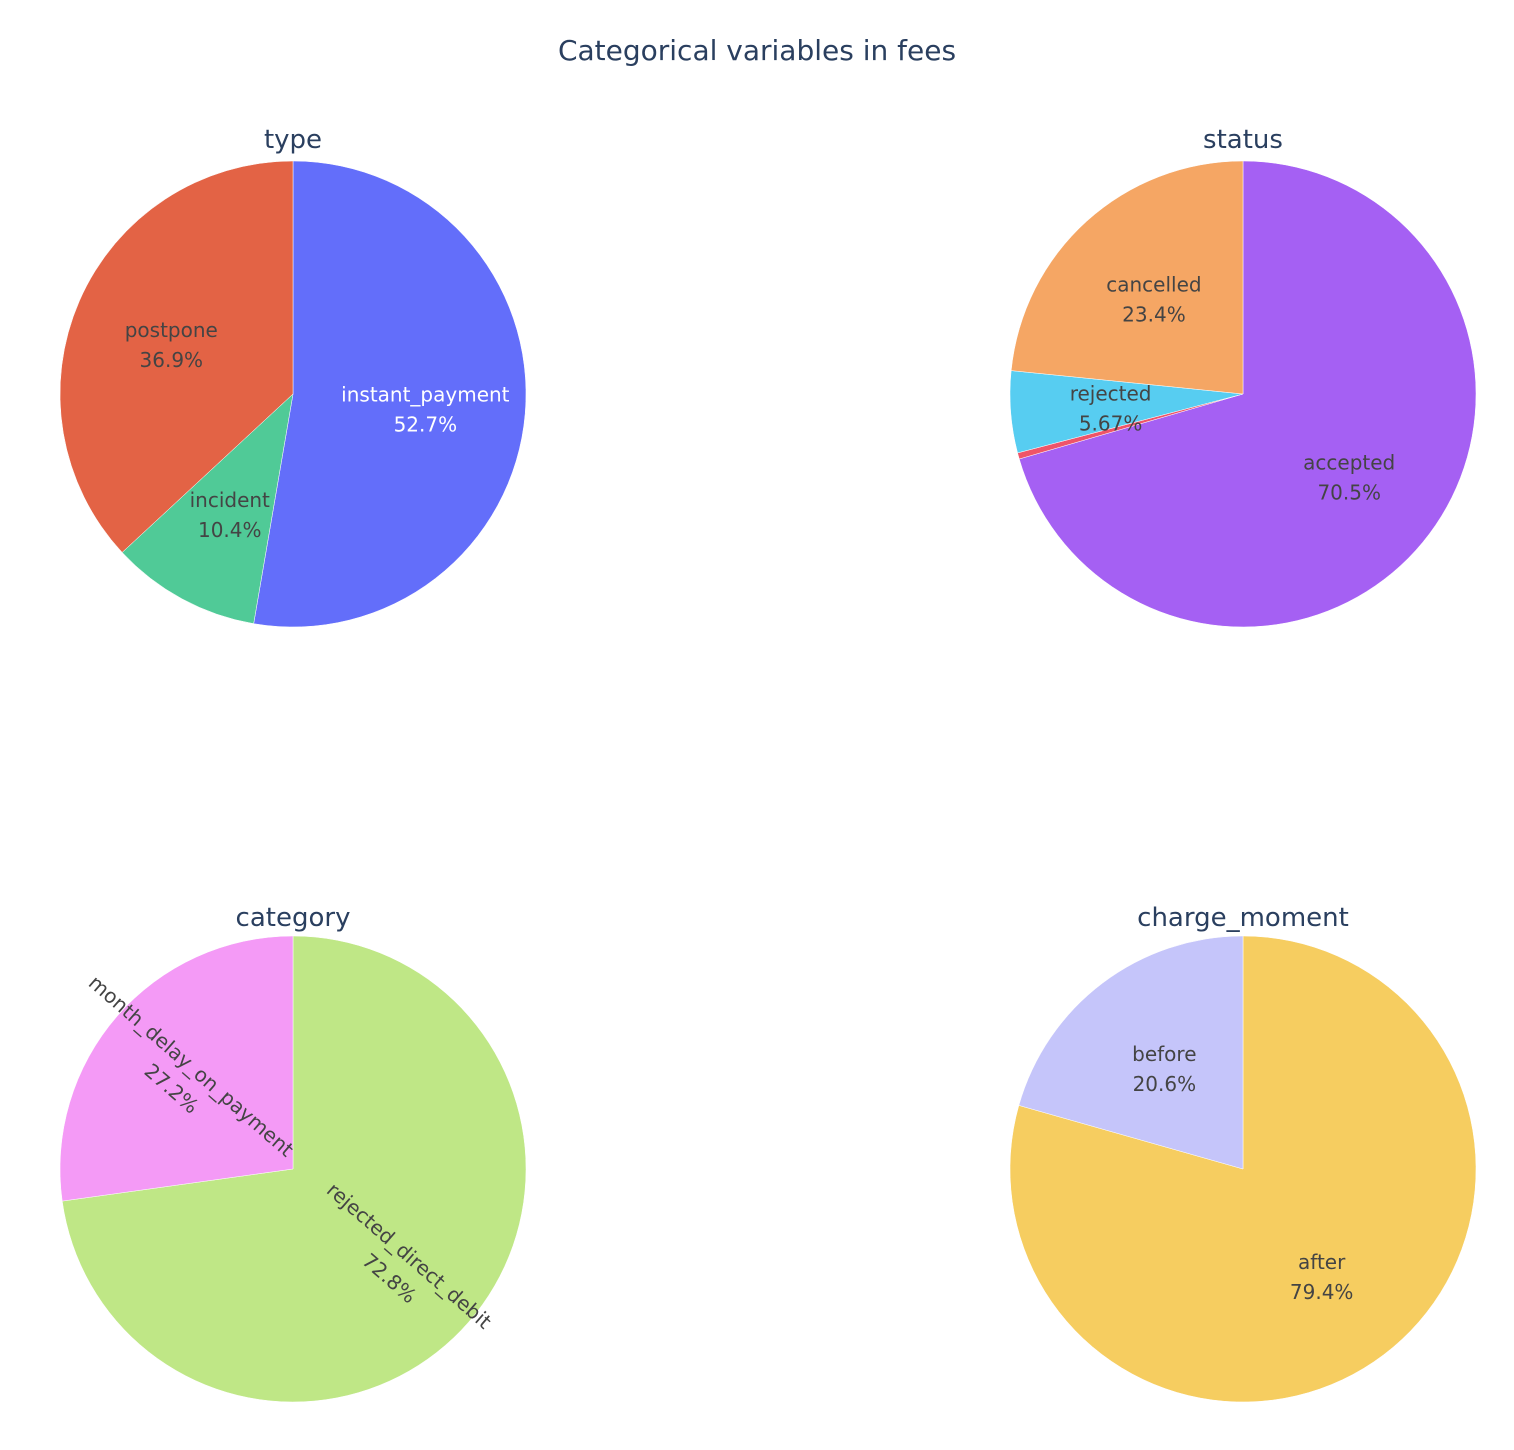  Describe the element at coordinates (230, 515) in the screenshot. I see `slice-label: incident 10.4%` at that location.